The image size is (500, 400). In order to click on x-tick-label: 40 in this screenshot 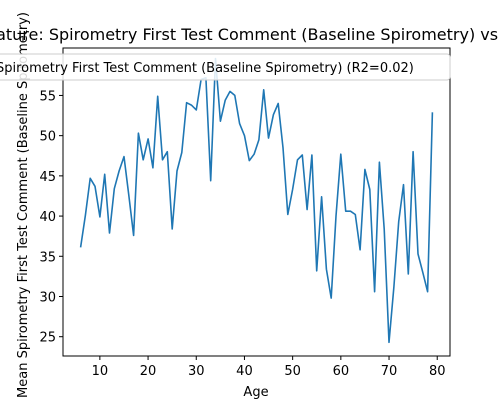, I will do `click(244, 371)`.